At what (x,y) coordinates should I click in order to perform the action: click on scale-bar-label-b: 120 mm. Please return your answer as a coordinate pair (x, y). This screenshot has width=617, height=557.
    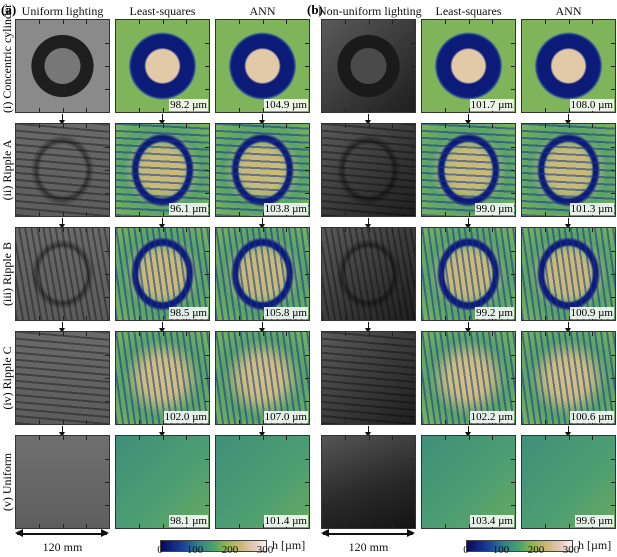
    Looking at the image, I should click on (368, 547).